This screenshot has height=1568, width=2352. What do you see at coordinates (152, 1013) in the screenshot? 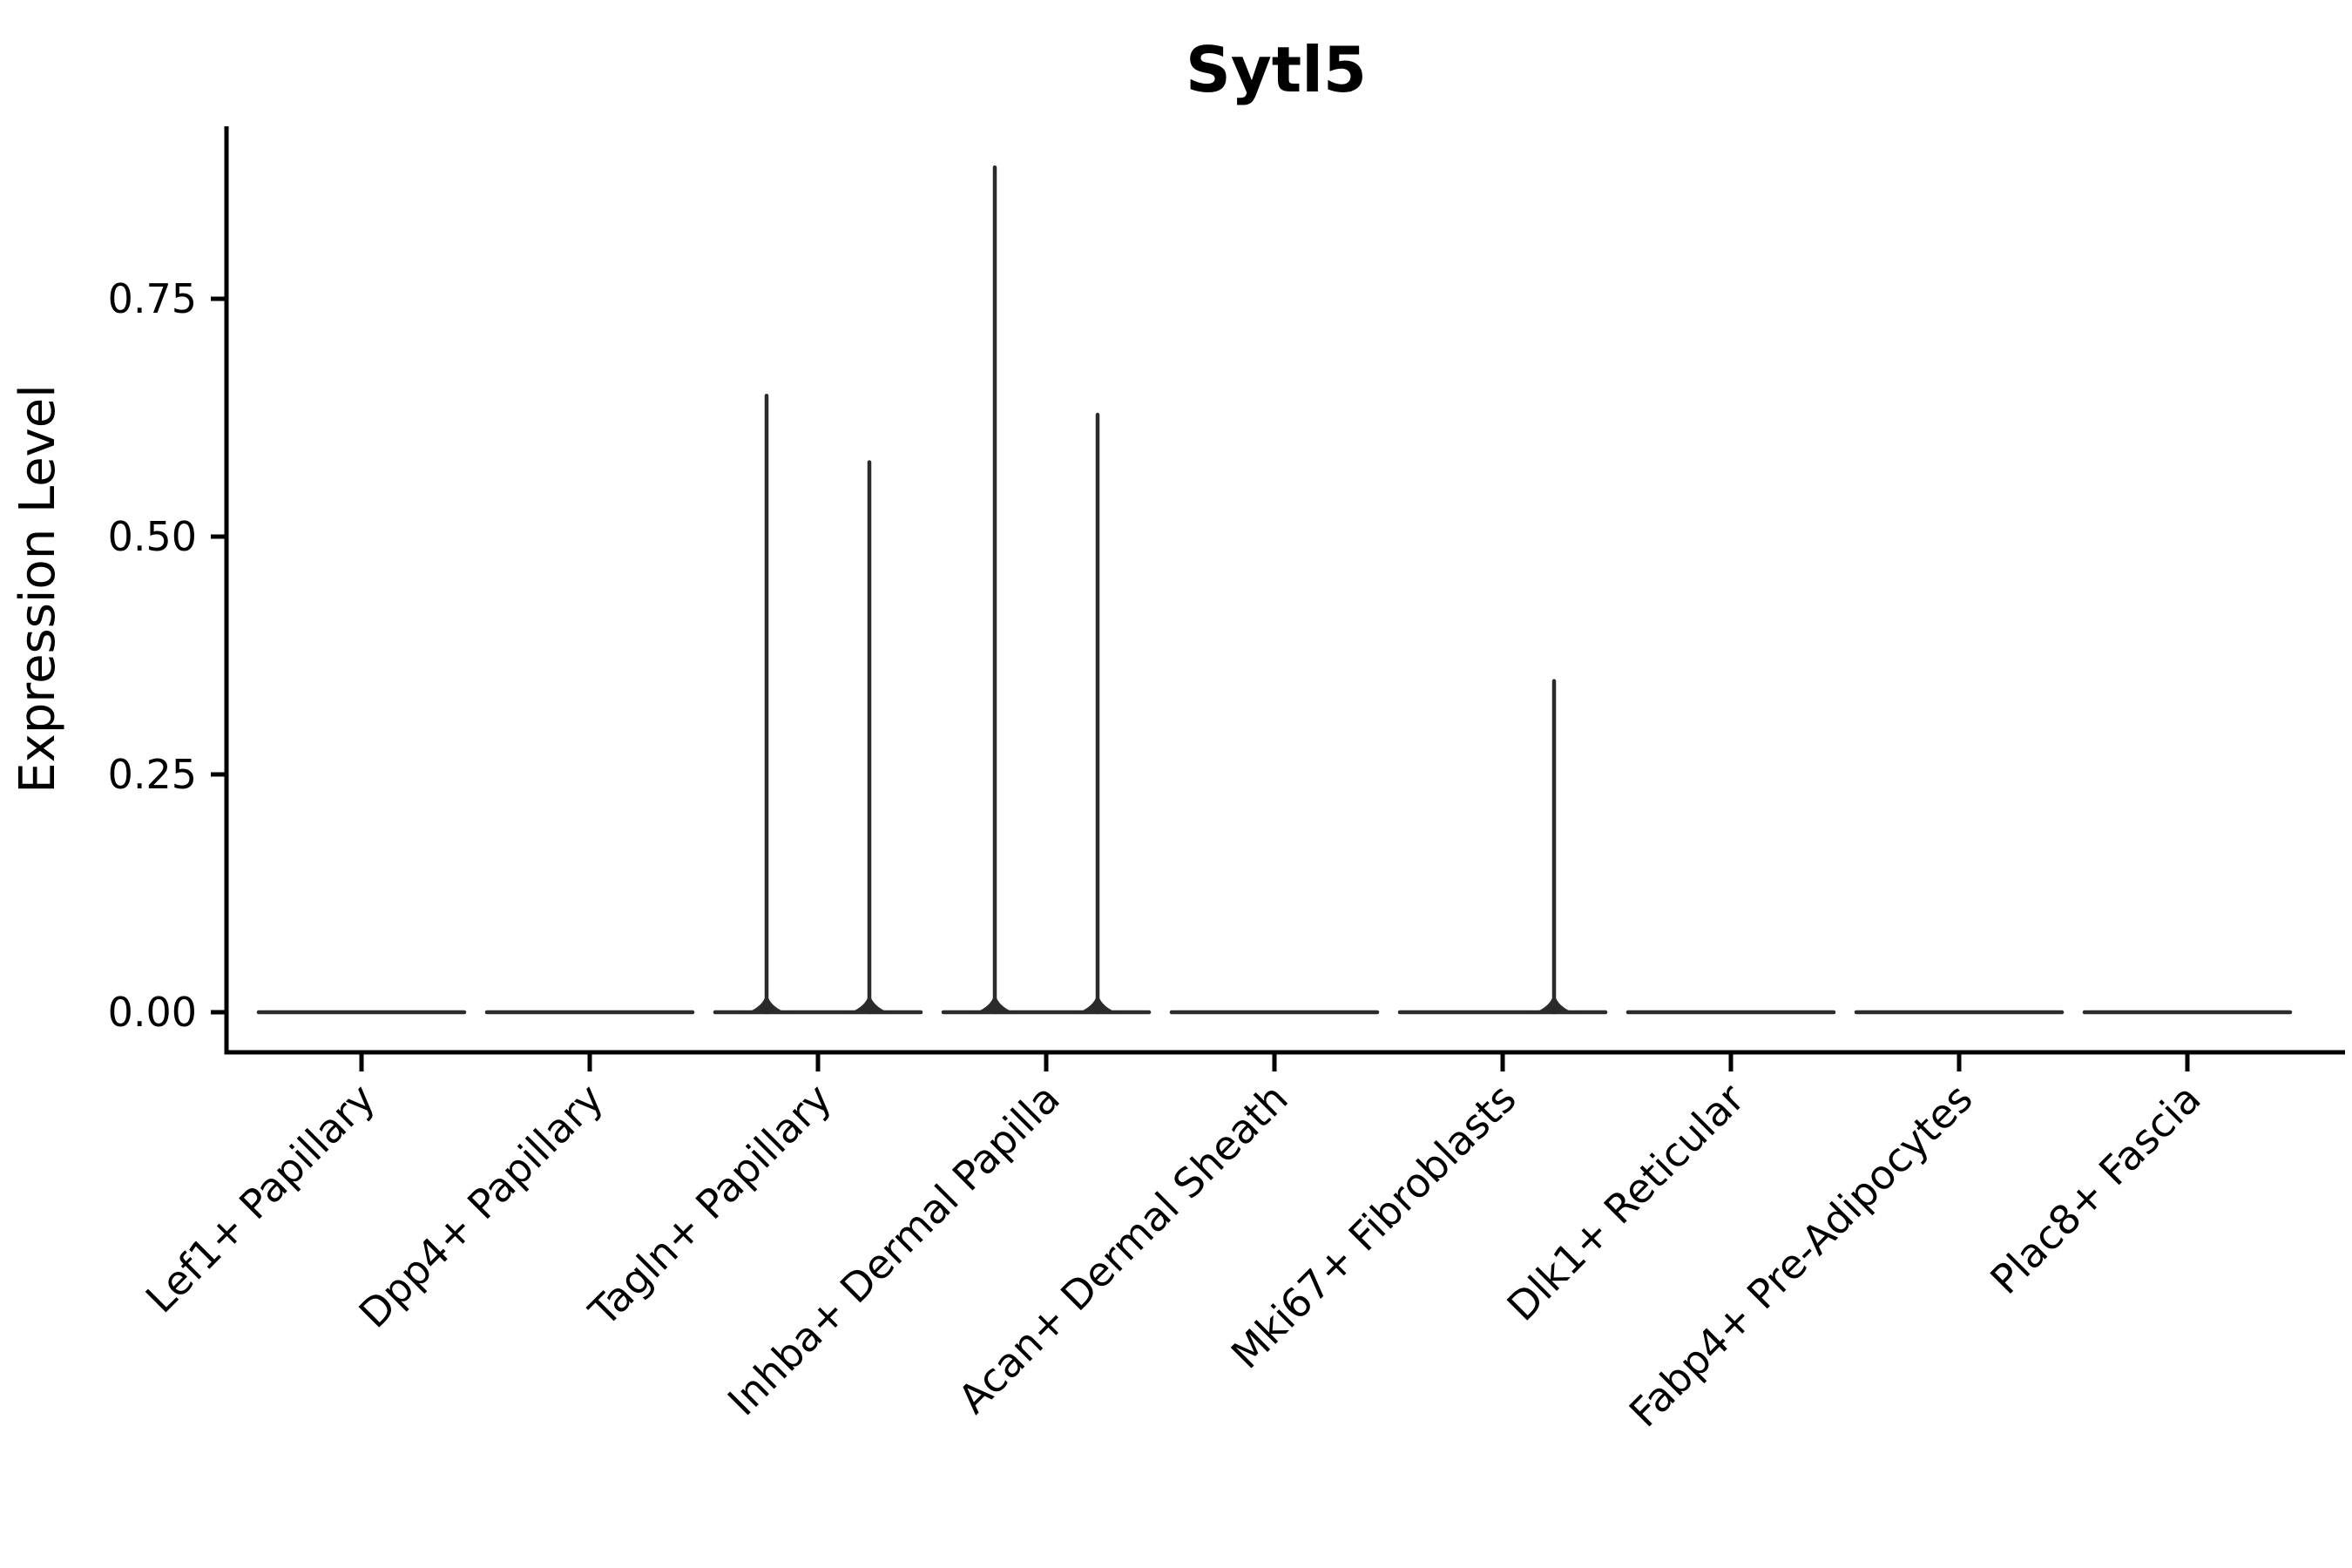
I see `y-tick-label: 0.00` at bounding box center [152, 1013].